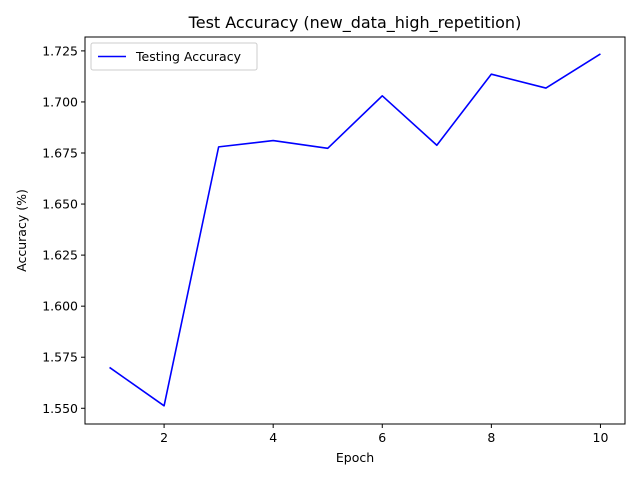 The image size is (640, 480). Describe the element at coordinates (60, 50) in the screenshot. I see `y-tick-label: 1.725` at that location.